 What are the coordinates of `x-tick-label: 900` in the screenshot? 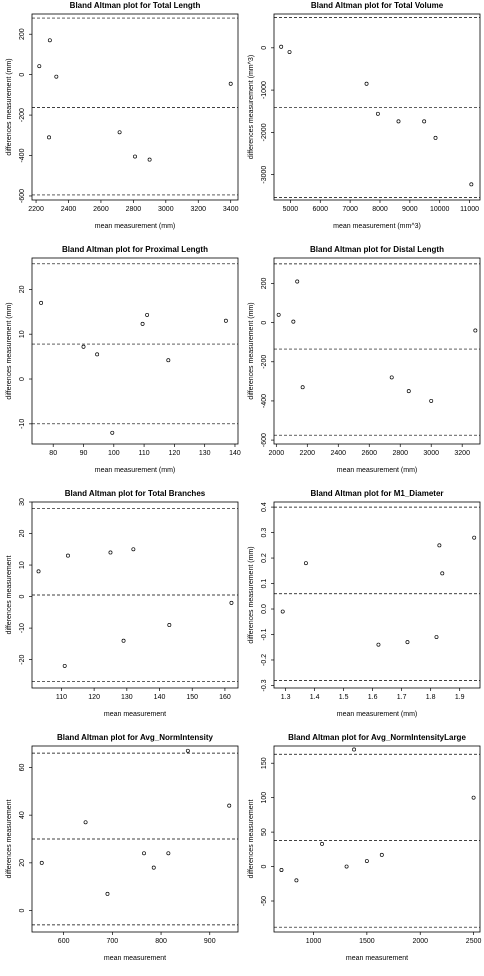 It's located at (210, 941).